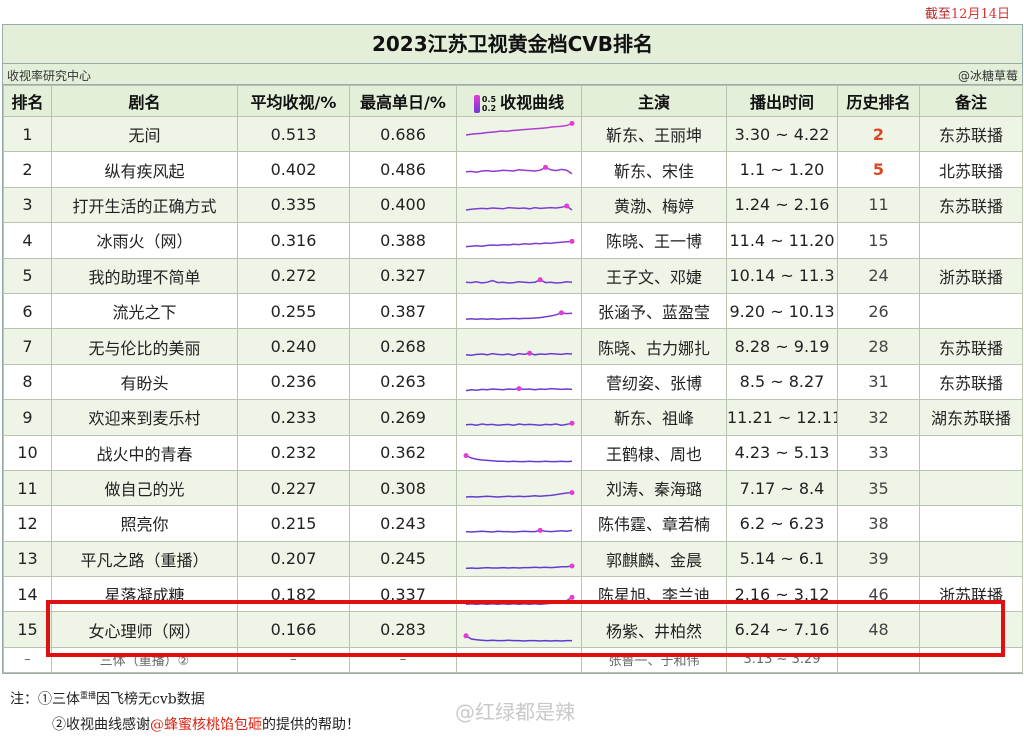 The height and width of the screenshot is (738, 1024). What do you see at coordinates (878, 346) in the screenshot?
I see `history-rank-cell: 28` at bounding box center [878, 346].